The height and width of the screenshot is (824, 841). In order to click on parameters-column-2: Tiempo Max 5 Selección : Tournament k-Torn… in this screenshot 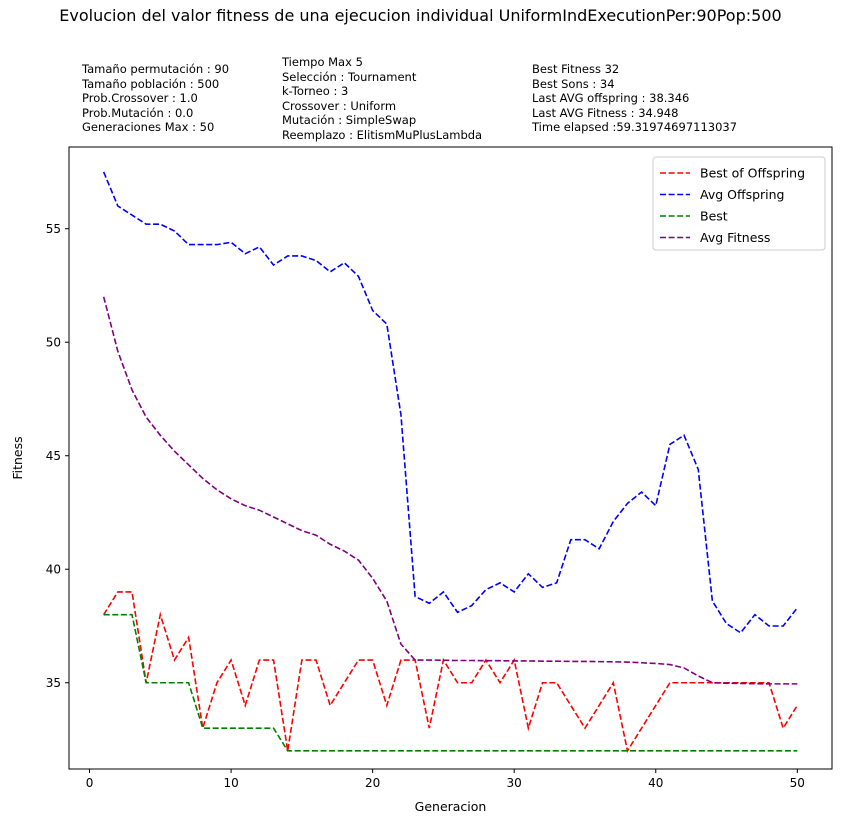, I will do `click(382, 99)`.